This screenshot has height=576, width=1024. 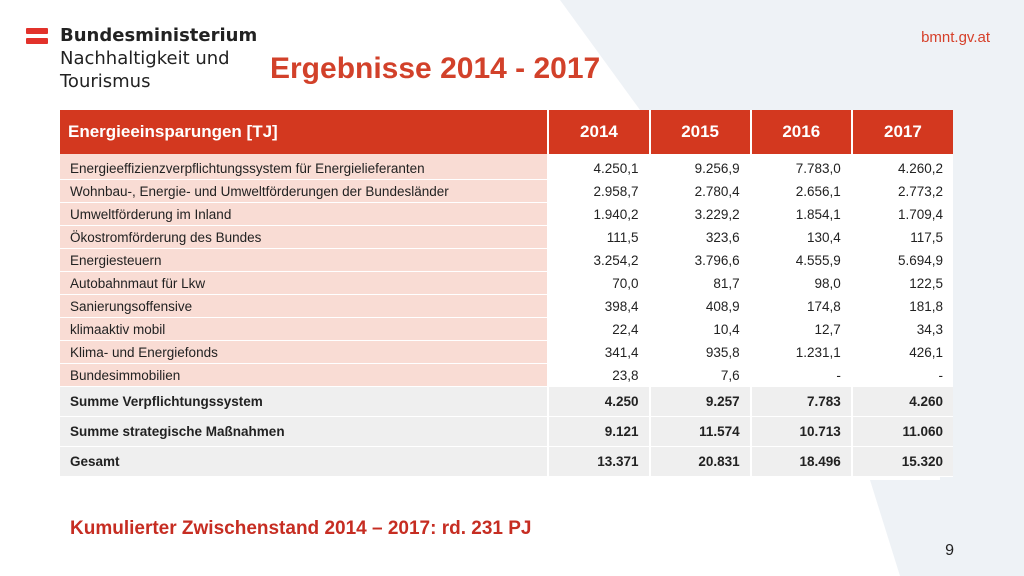 I want to click on ministry-name-line1: Bundesministerium, so click(x=159, y=35).